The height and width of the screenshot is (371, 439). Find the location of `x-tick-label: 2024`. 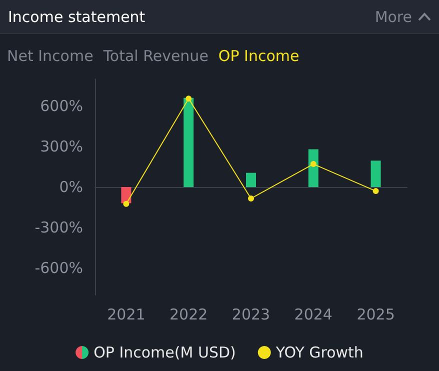

x-tick-label: 2024 is located at coordinates (313, 315).